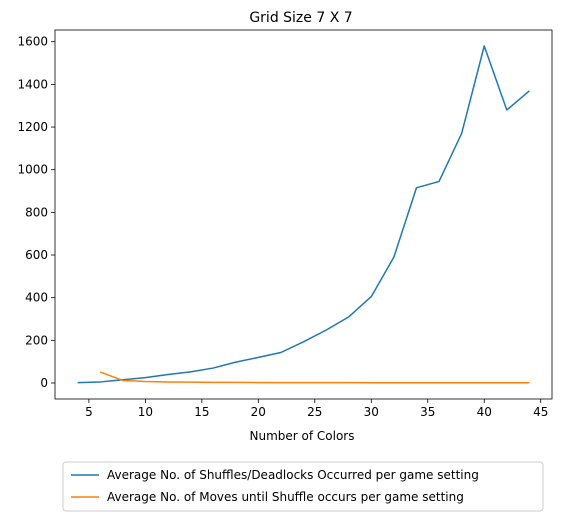 The width and height of the screenshot is (561, 520). Describe the element at coordinates (32, 42) in the screenshot. I see `y-tick-label: 1600` at that location.